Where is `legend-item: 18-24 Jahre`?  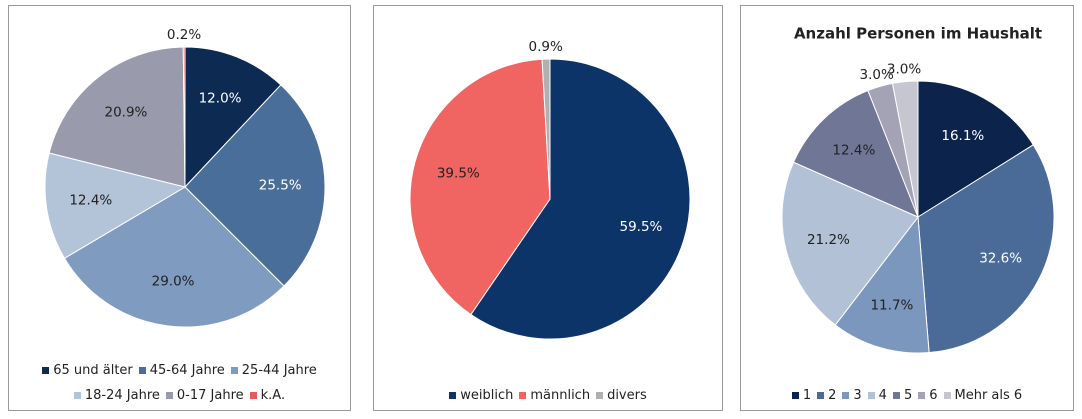
legend-item: 18-24 Jahre is located at coordinates (116, 395).